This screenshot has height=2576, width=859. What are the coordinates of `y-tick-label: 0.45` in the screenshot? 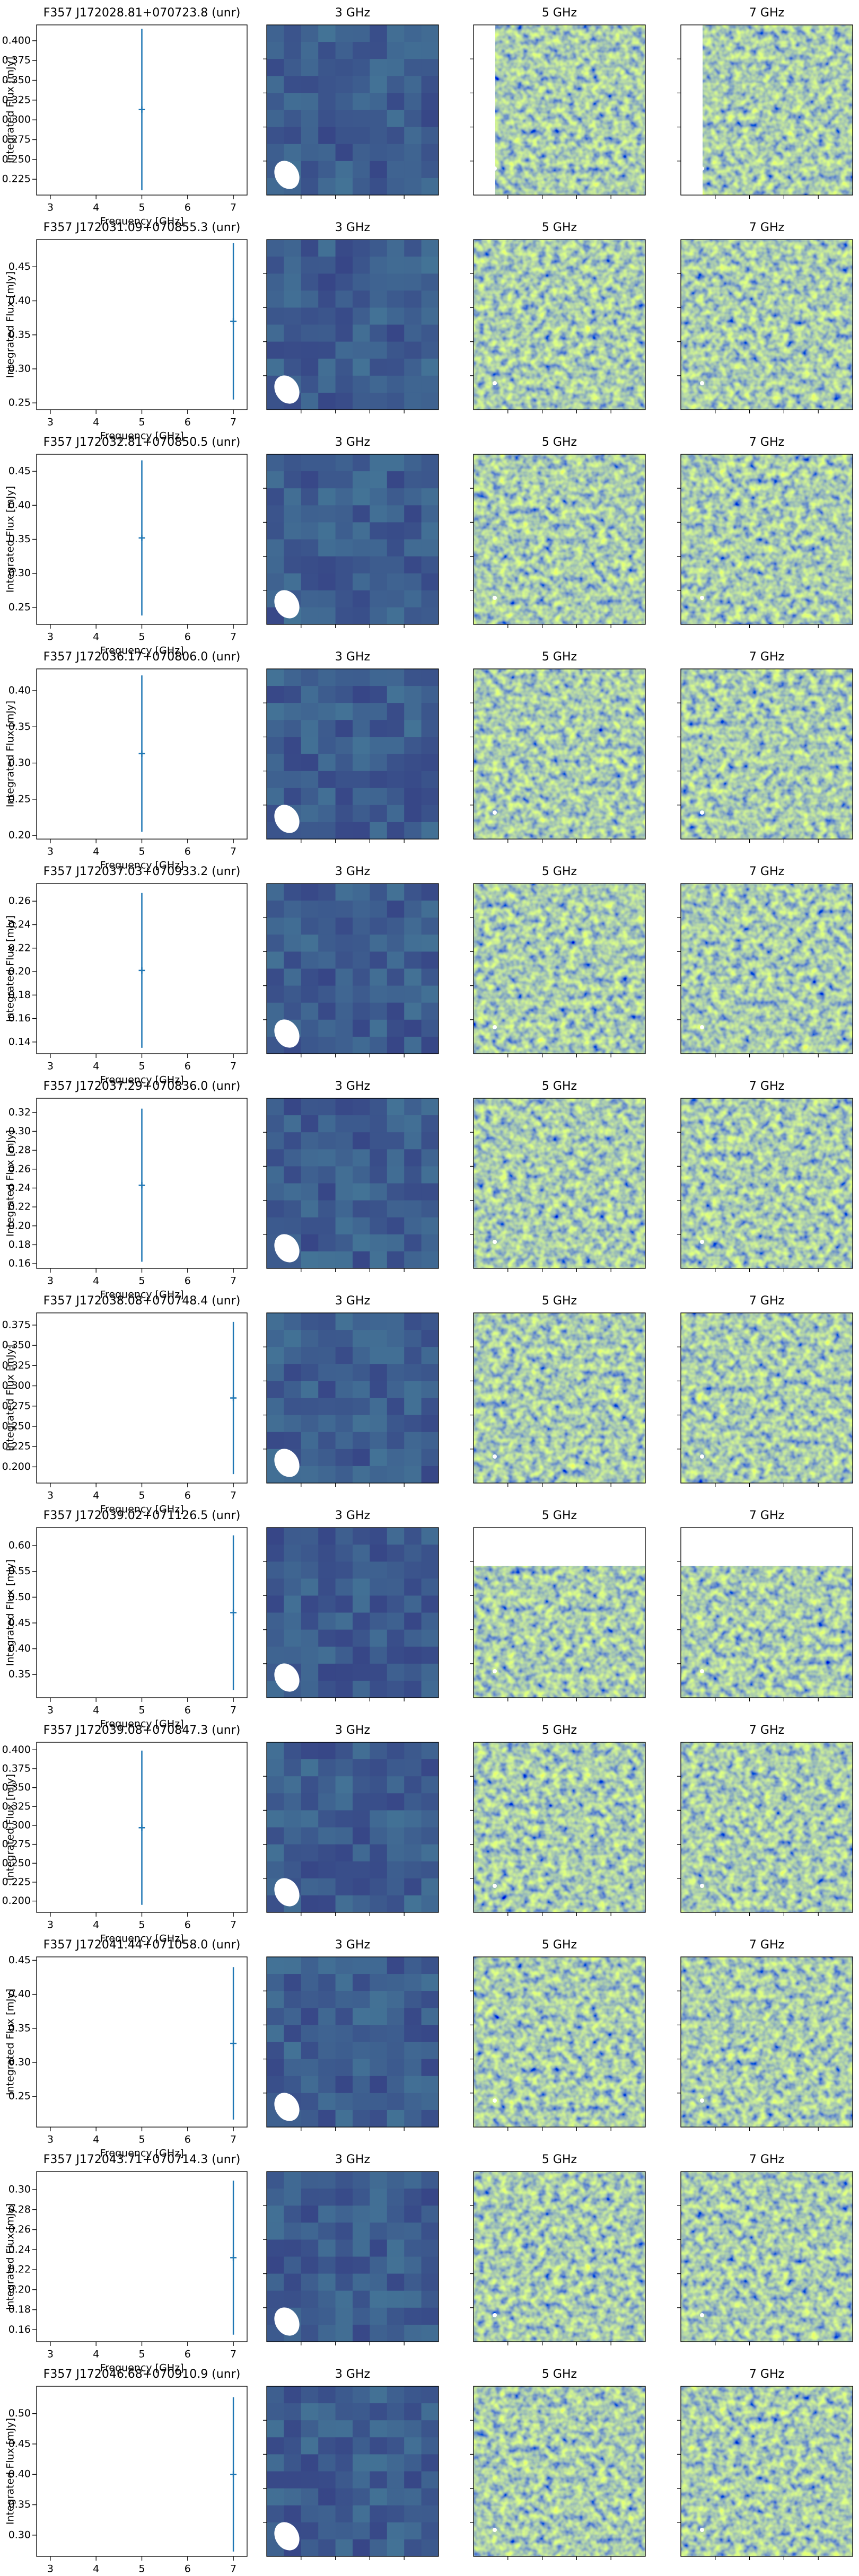 It's located at (19, 1960).